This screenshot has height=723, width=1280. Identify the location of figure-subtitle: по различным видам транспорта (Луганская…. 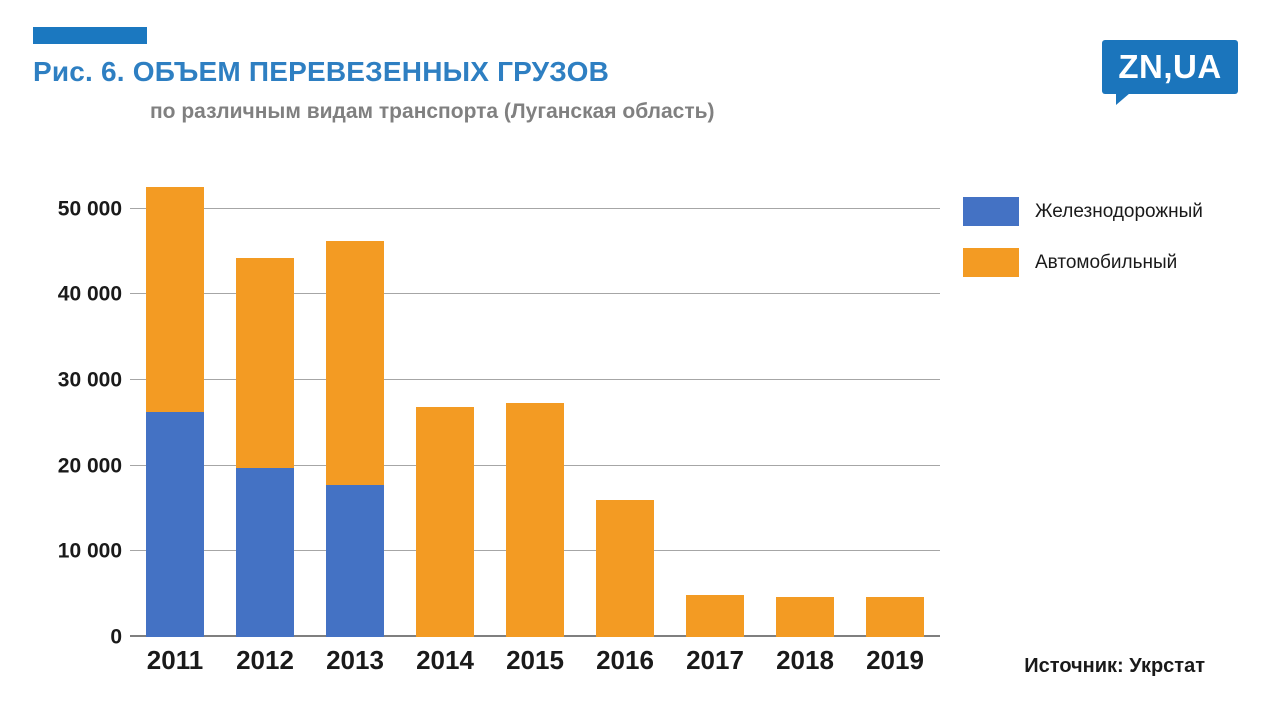
(432, 111).